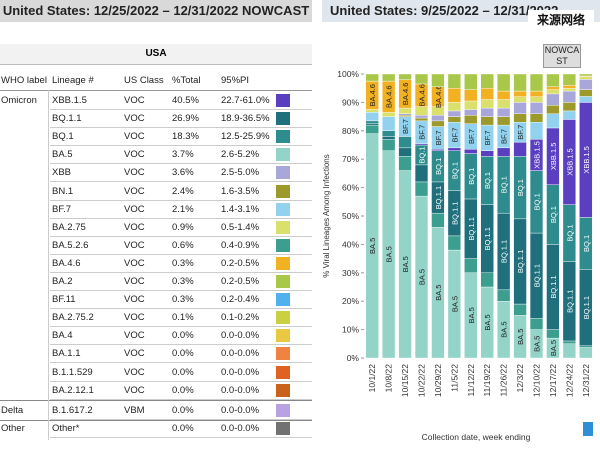 The width and height of the screenshot is (600, 451). Describe the element at coordinates (183, 263) in the screenshot. I see `table-cell: 0.3%` at that location.